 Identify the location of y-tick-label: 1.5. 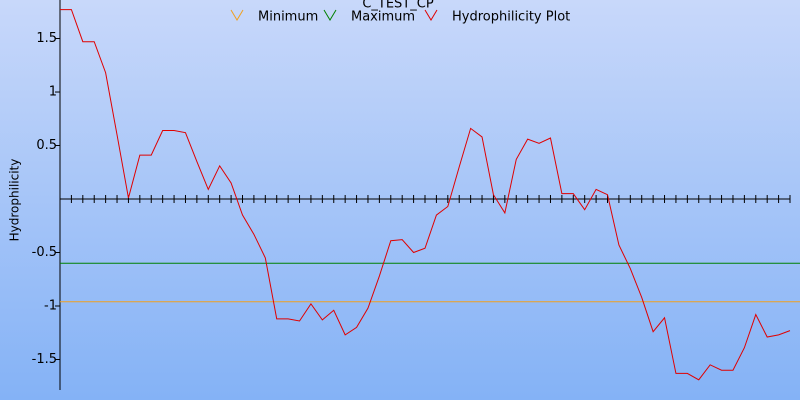
(46, 38).